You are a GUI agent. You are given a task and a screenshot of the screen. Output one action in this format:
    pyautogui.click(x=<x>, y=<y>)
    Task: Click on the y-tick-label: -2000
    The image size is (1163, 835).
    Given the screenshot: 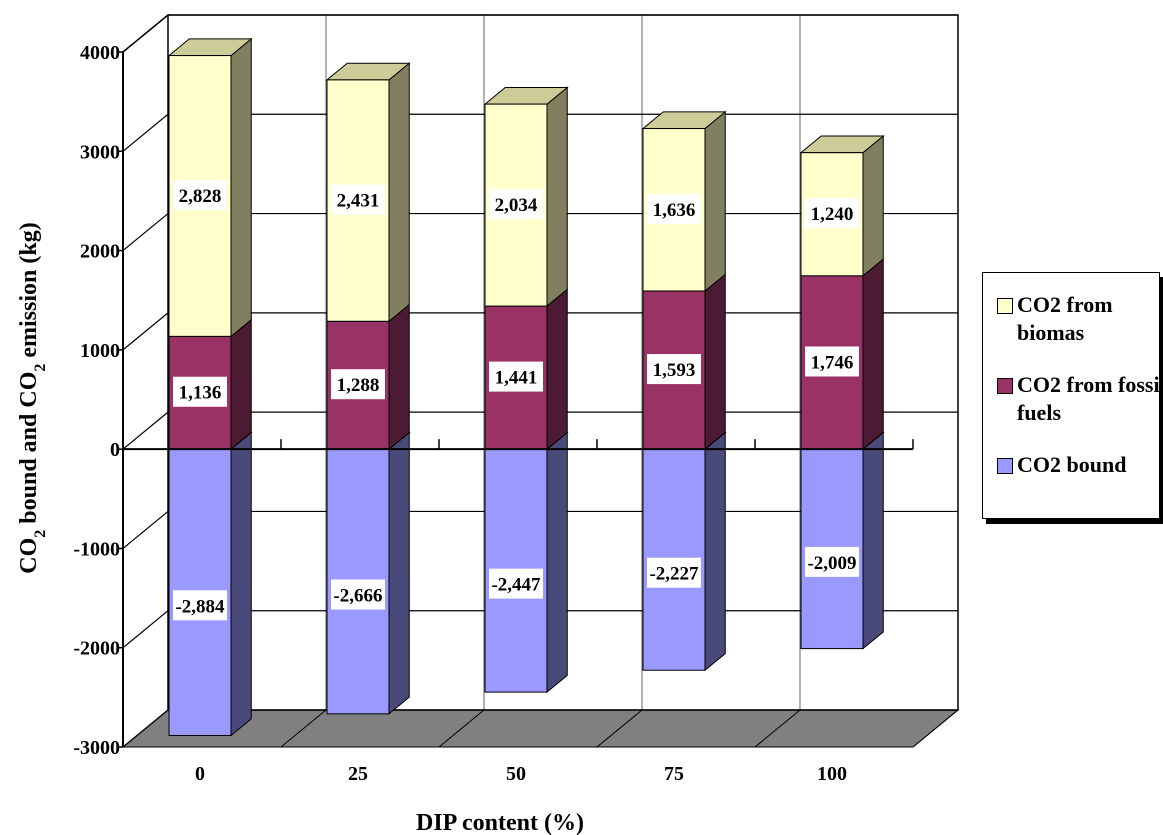 What is the action you would take?
    pyautogui.click(x=96, y=649)
    